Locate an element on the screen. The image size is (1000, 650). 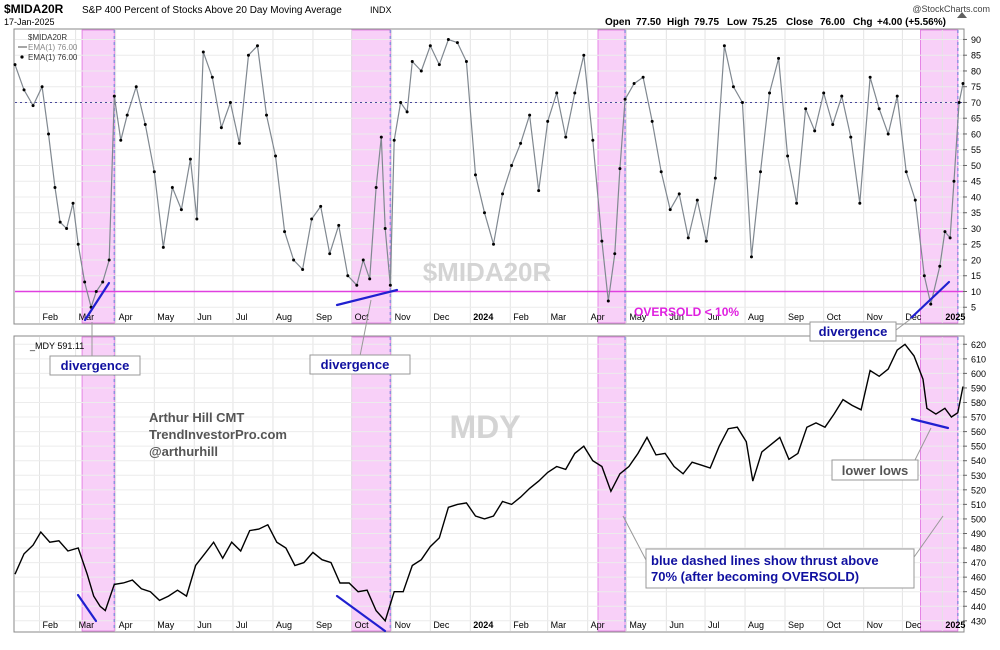
legend-symbol: $MIDA20R is located at coordinates (47, 37).